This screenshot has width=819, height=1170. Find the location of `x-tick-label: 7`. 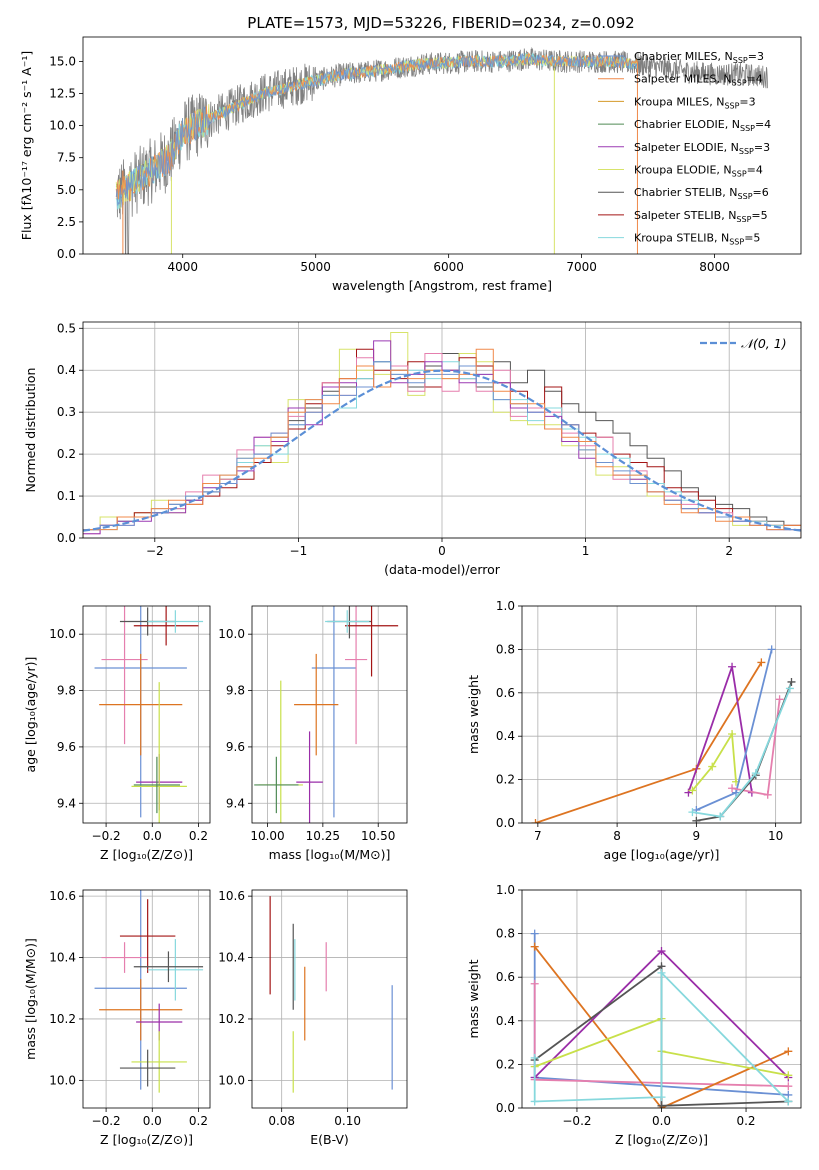

x-tick-label: 7 is located at coordinates (538, 836).